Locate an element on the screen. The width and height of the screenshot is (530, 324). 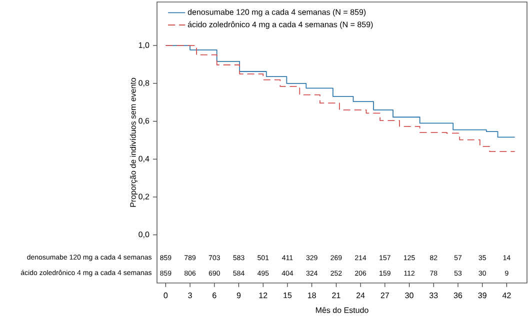
x-tick-label: 30 is located at coordinates (409, 295).